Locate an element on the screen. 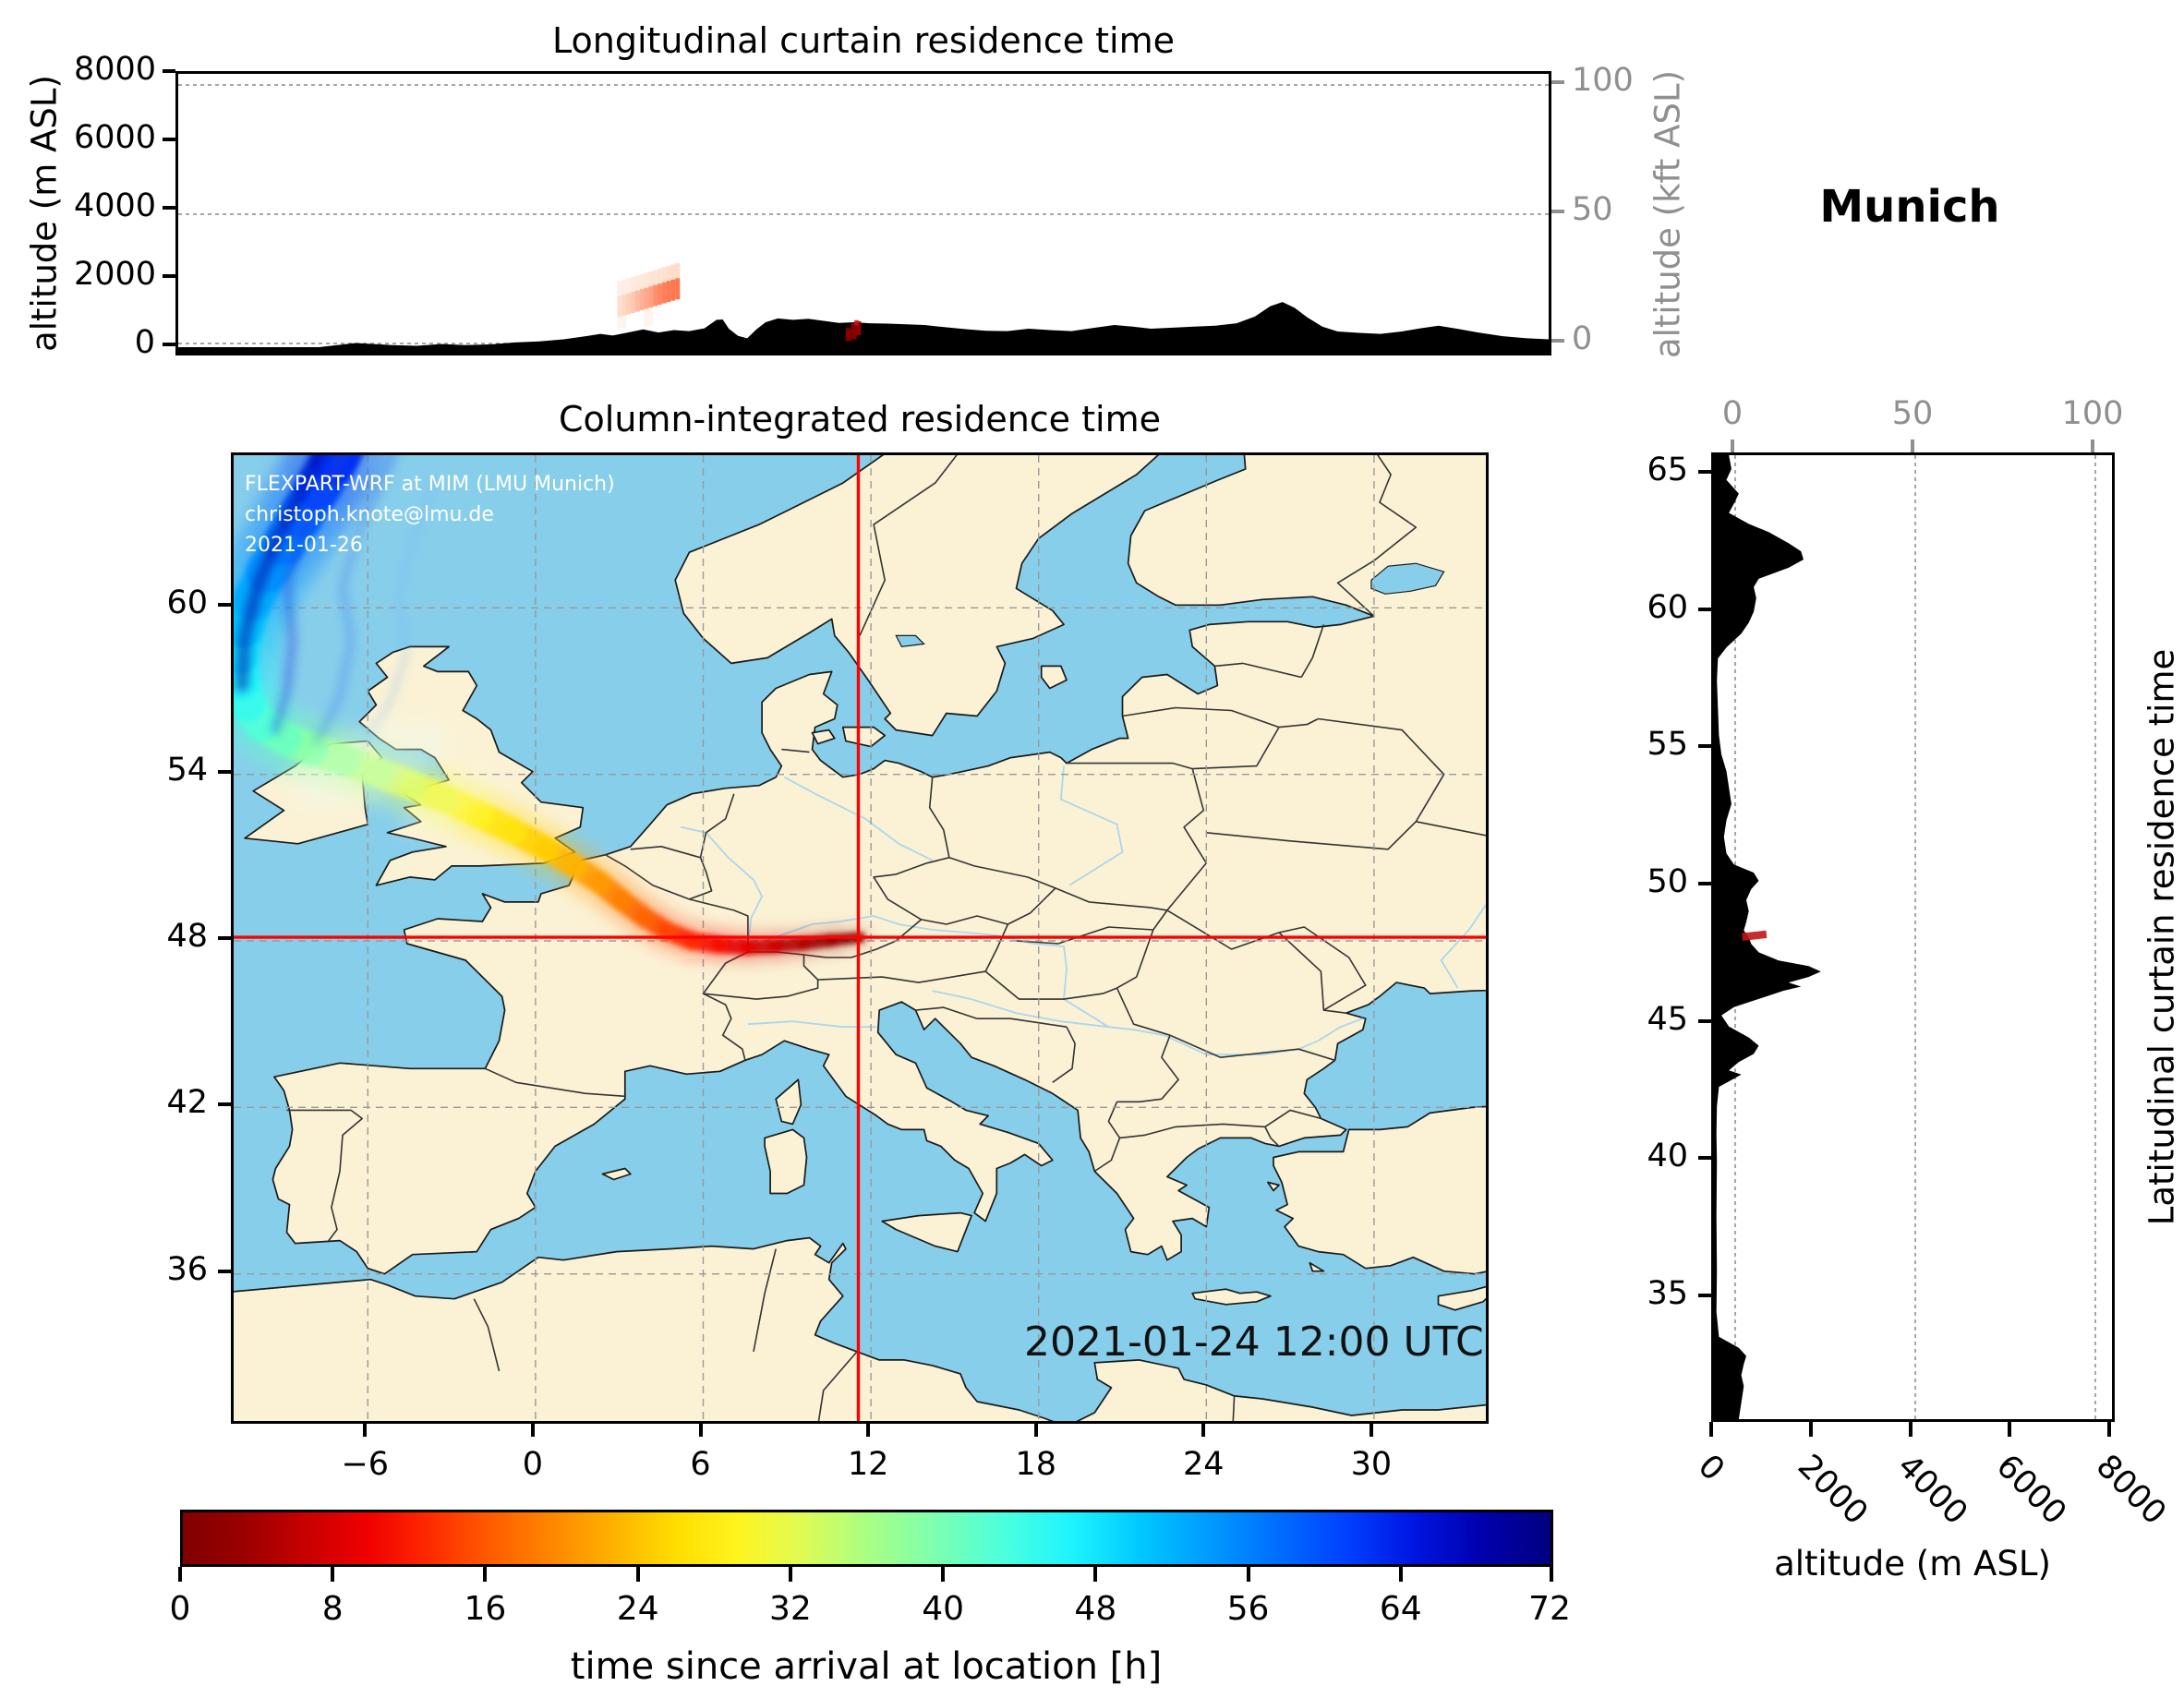  right-panel-x2tick: 100 is located at coordinates (2092, 413).